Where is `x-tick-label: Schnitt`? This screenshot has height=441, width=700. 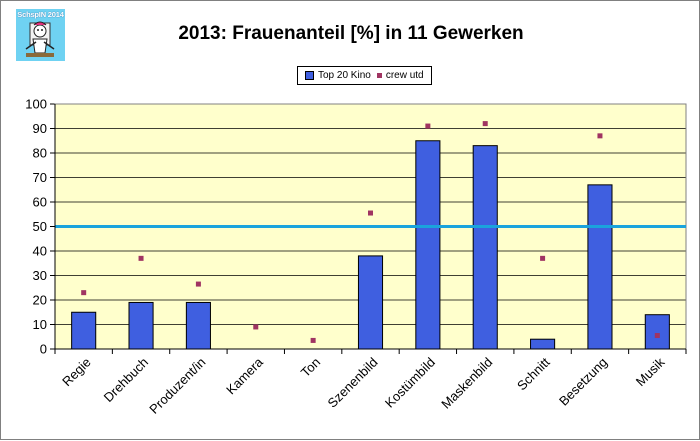 x-tick-label: Schnitt is located at coordinates (533, 373).